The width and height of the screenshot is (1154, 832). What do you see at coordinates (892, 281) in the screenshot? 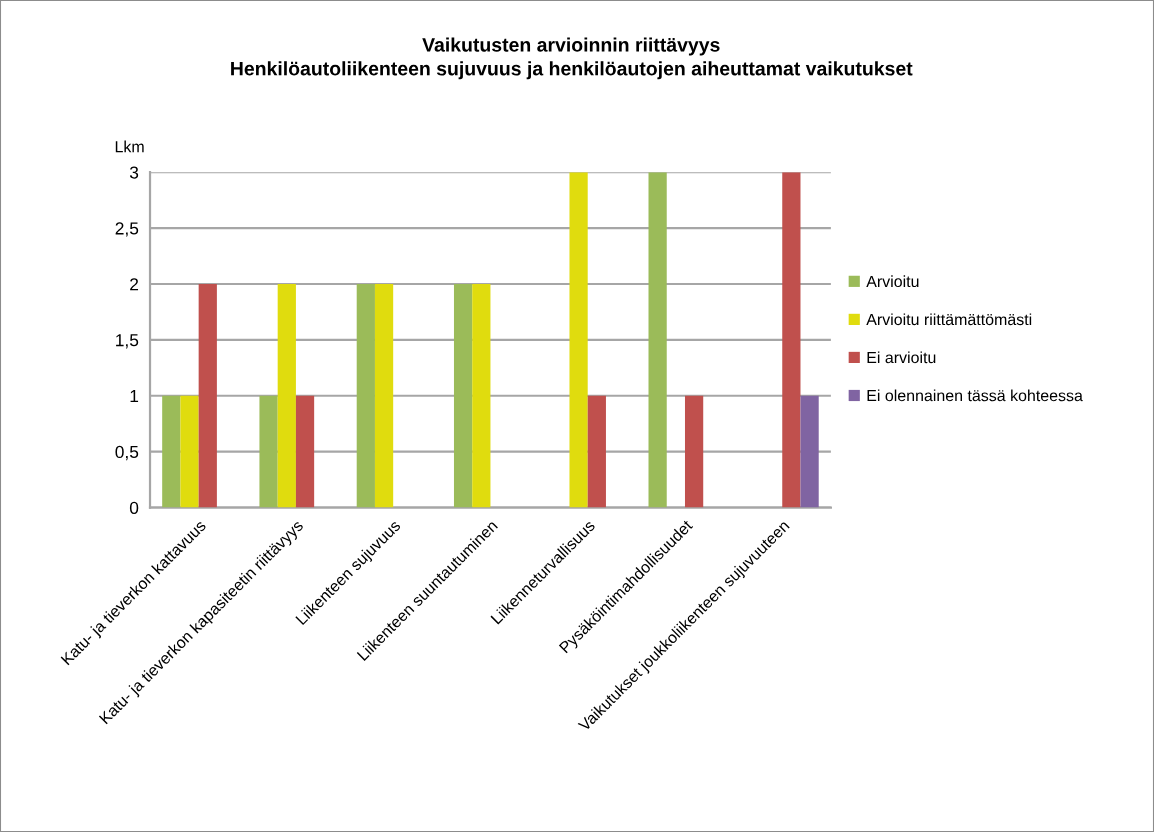
I see `legend-label: Arvioitu` at bounding box center [892, 281].